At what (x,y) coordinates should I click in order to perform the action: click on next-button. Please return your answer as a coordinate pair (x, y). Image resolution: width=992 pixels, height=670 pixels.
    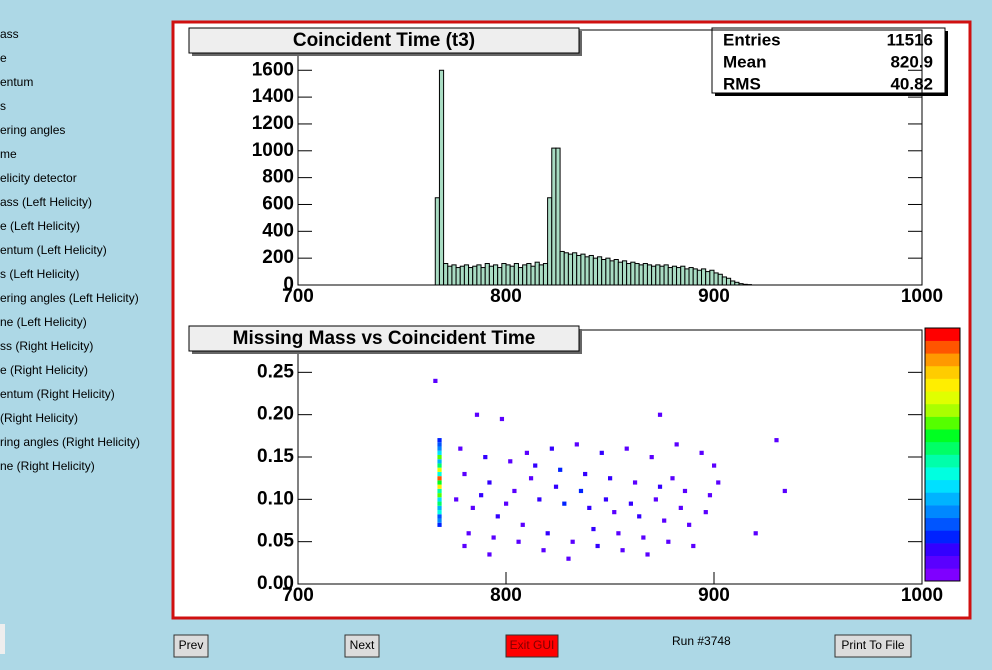
    Looking at the image, I should click on (362, 646).